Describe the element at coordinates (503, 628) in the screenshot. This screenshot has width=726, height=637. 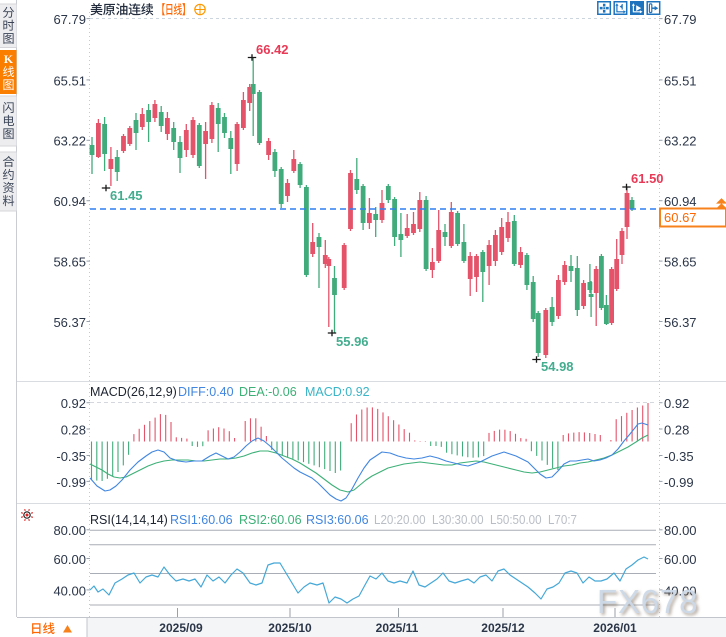
I see `svg-text: 2025/12` at that location.